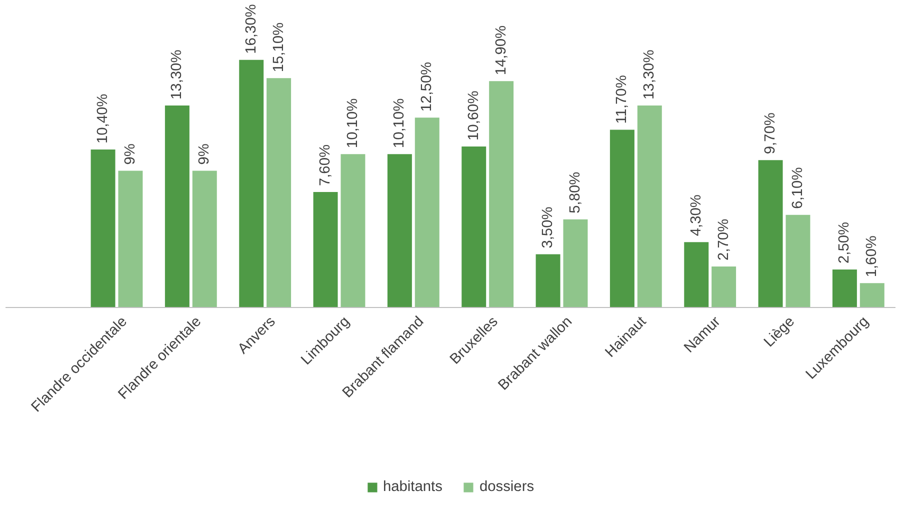 The height and width of the screenshot is (507, 912). What do you see at coordinates (770, 133) in the screenshot?
I see `data-label: 9,70%` at bounding box center [770, 133].